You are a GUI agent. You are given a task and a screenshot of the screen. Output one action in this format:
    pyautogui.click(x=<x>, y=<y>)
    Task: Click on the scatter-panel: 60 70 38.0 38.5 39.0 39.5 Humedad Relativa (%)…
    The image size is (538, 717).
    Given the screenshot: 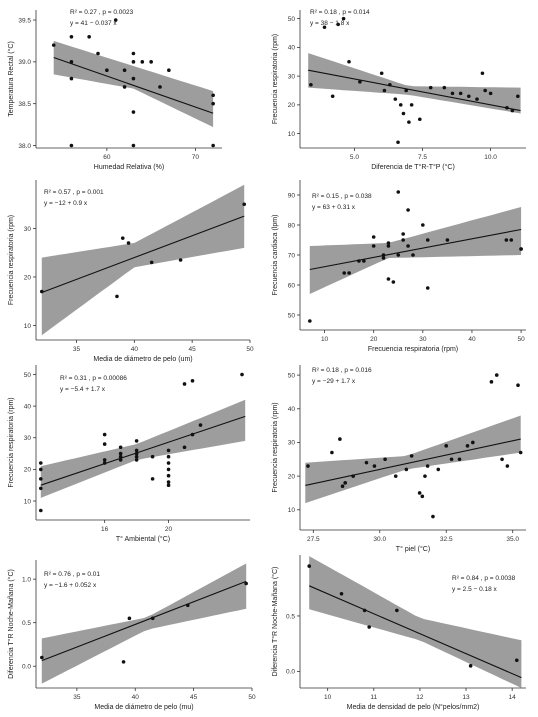 What is the action you would take?
    pyautogui.click(x=114, y=90)
    